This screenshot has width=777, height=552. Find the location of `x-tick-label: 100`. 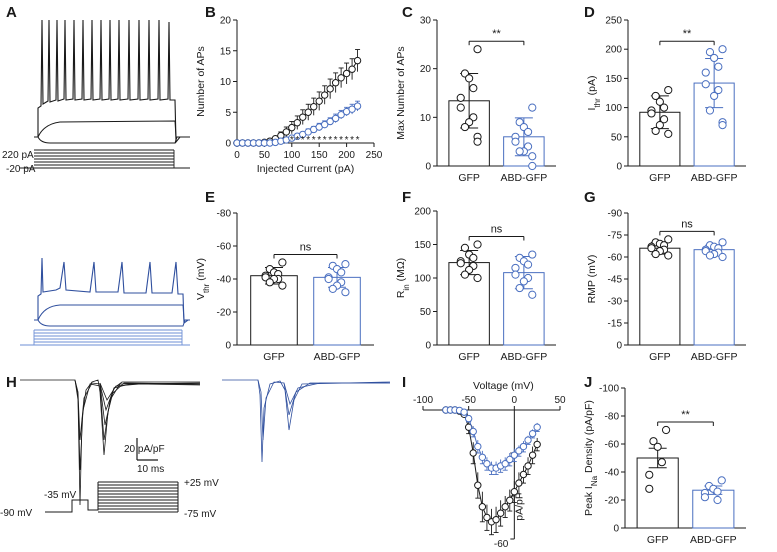

x-tick-label: 100 is located at coordinates (291, 155).